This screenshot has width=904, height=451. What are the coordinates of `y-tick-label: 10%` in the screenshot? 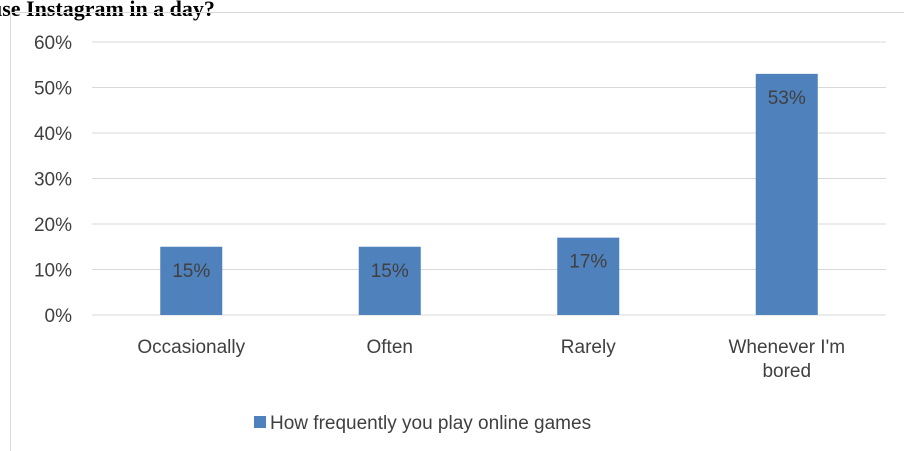 It's located at (53, 271).